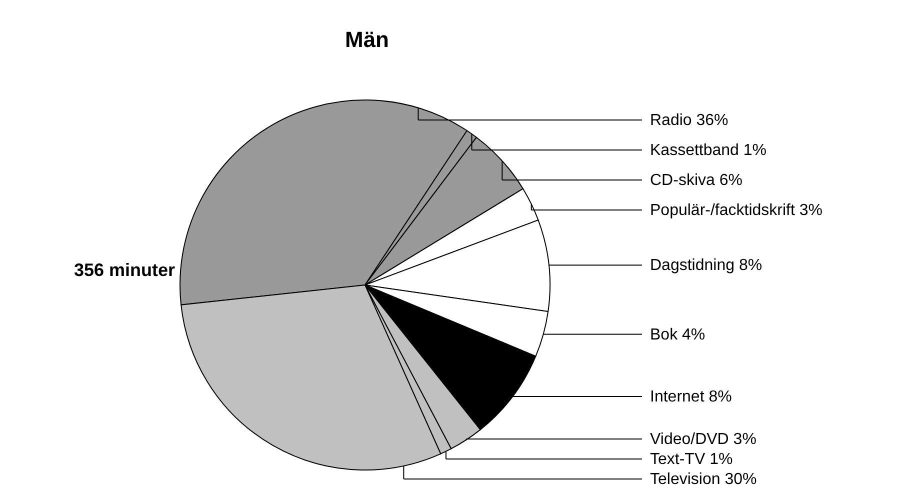 This screenshot has width=913, height=489. What do you see at coordinates (689, 120) in the screenshot?
I see `slice-label: Radio 36%` at bounding box center [689, 120].